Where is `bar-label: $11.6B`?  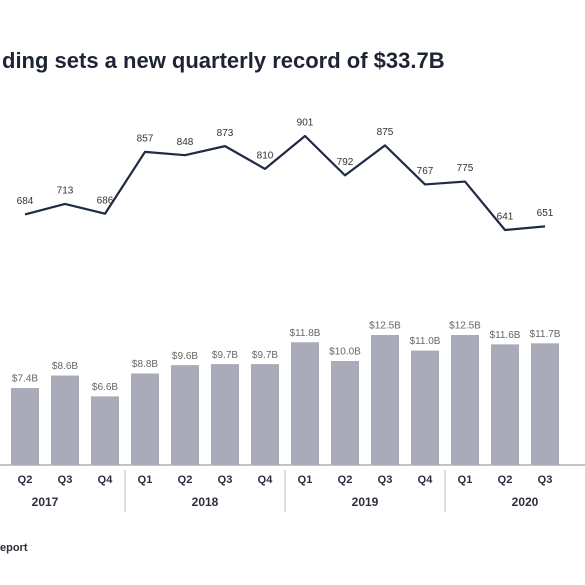 bar-label: $11.6B is located at coordinates (505, 335).